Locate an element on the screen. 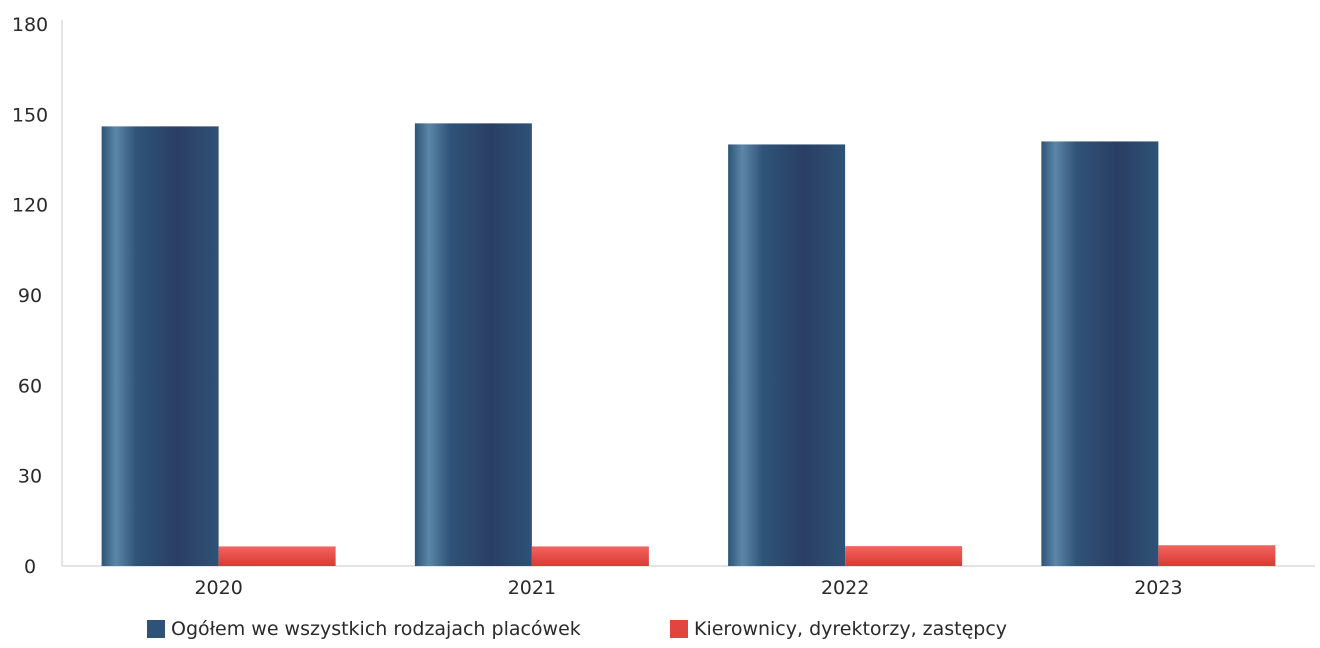 The image size is (1320, 648). bar-kierownicy-2020 is located at coordinates (277, 556).